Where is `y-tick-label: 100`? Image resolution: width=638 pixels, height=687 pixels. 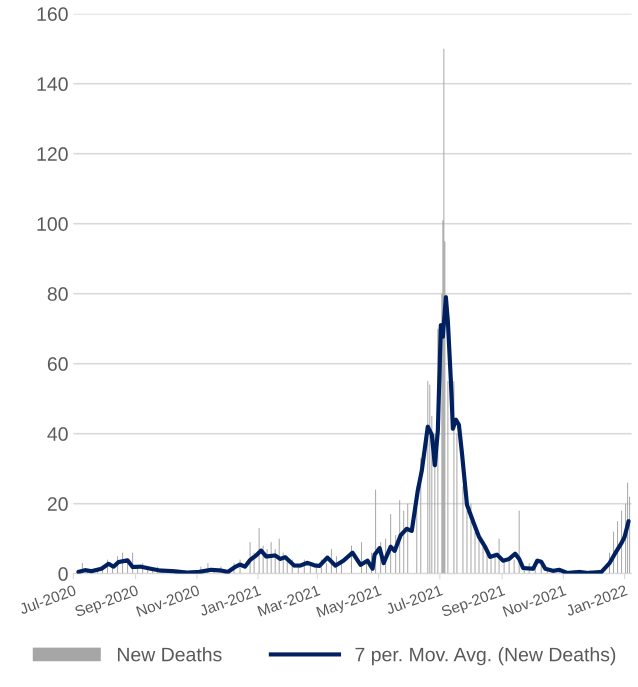
y-tick-label: 100 is located at coordinates (53, 224).